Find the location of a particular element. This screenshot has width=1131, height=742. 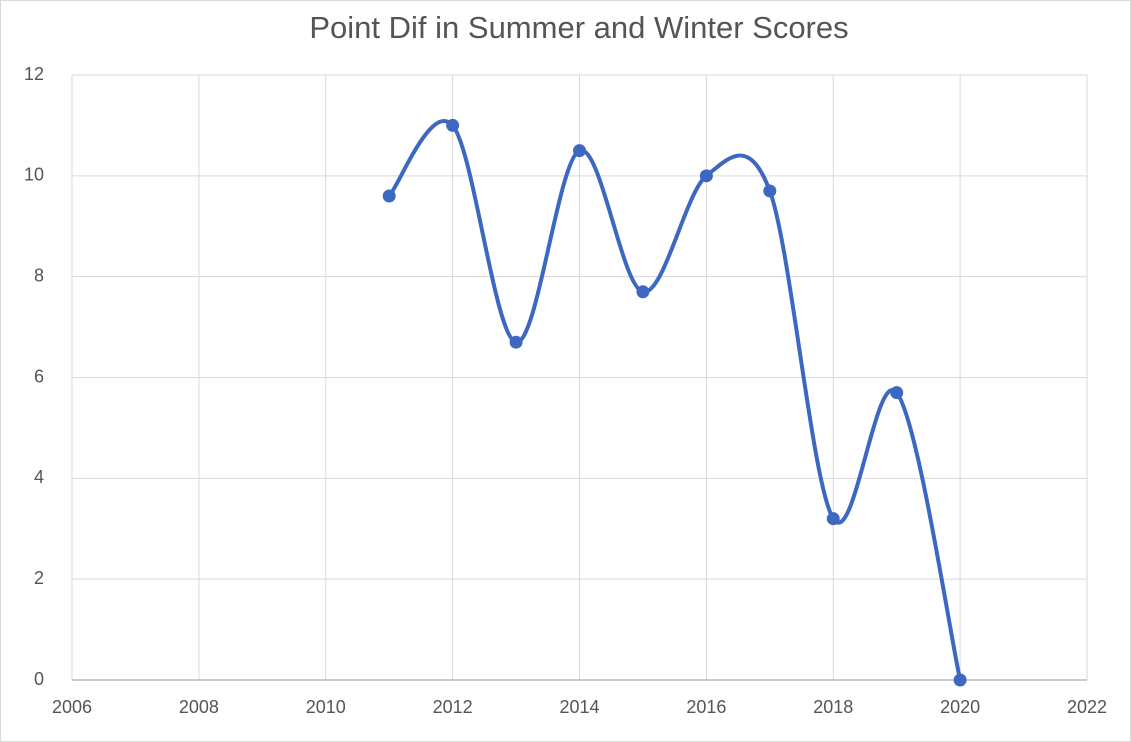

x-tick-label: 2022 is located at coordinates (1087, 707).